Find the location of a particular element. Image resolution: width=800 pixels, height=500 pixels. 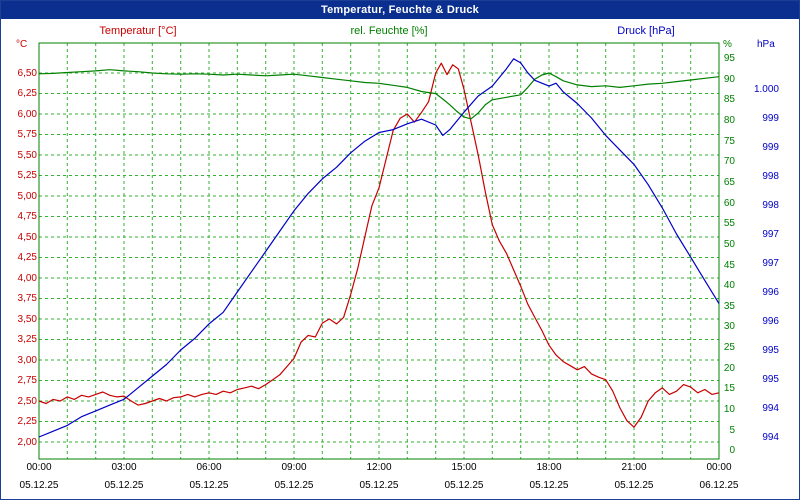

temperature-tick-label: 4,50 is located at coordinates (27, 237).